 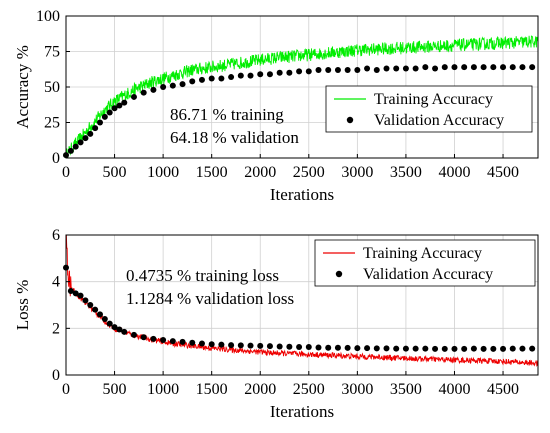 I want to click on annotation-text: 86.71 % training, so click(x=227, y=114).